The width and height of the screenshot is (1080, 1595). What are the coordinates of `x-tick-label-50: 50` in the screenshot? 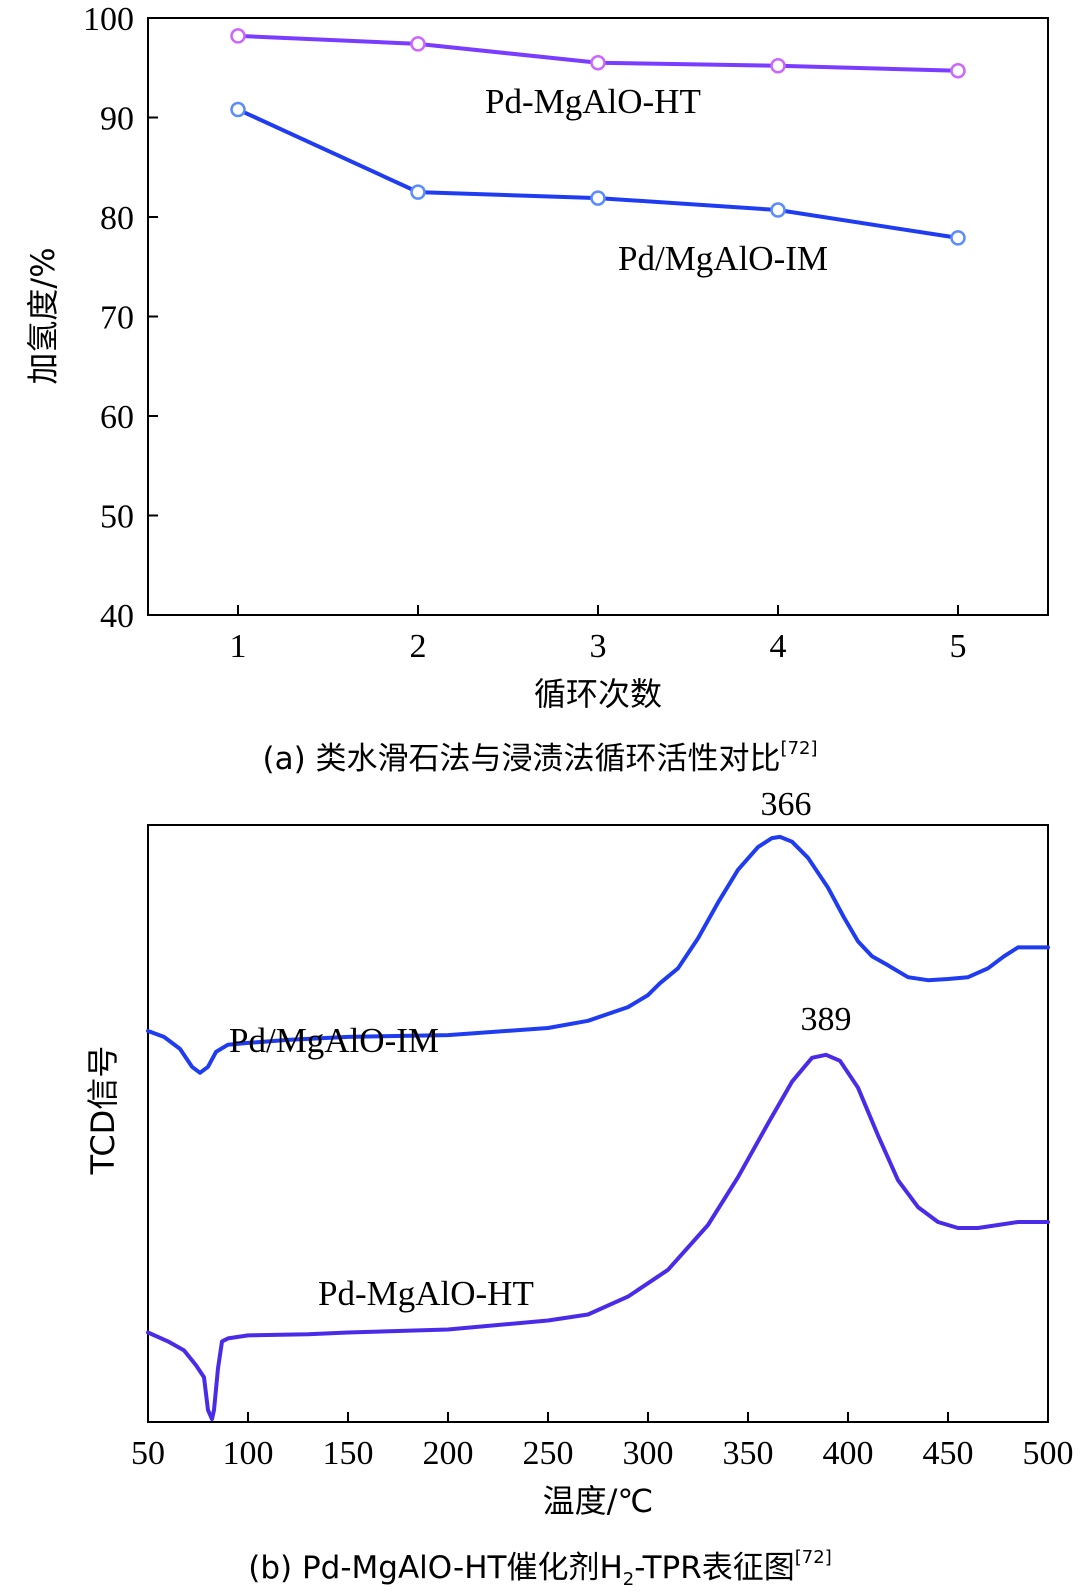 It's located at (148, 1453).